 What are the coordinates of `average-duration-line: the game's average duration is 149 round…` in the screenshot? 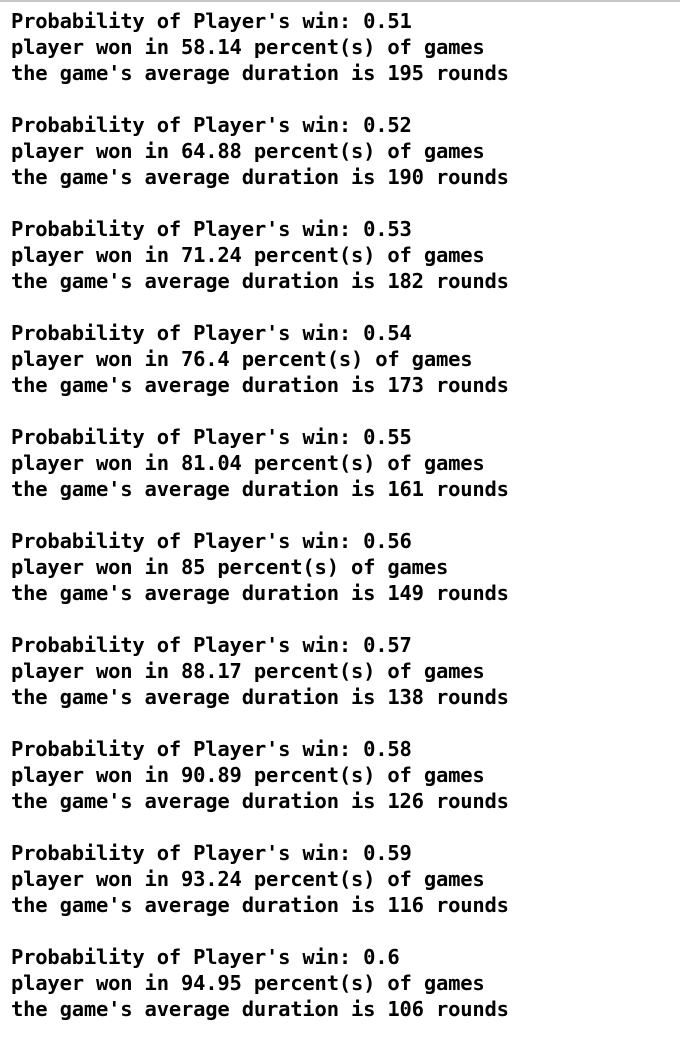 It's located at (260, 593).